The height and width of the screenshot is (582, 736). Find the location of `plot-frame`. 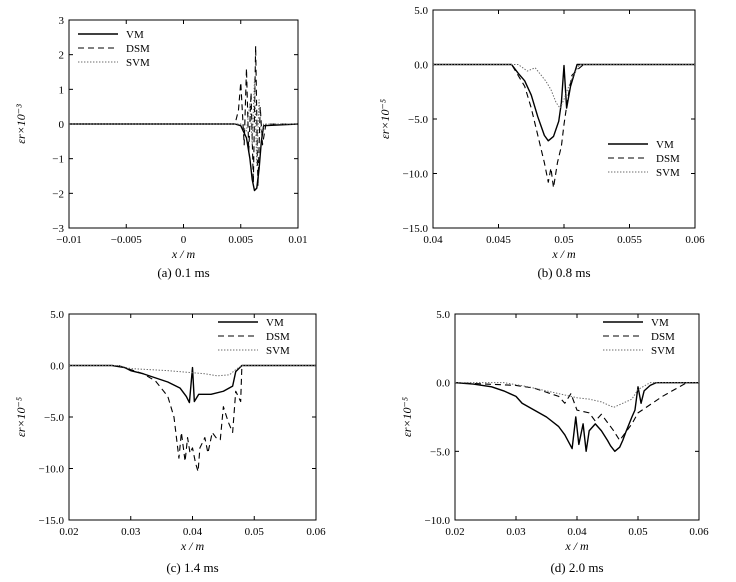

plot-frame is located at coordinates (564, 119).